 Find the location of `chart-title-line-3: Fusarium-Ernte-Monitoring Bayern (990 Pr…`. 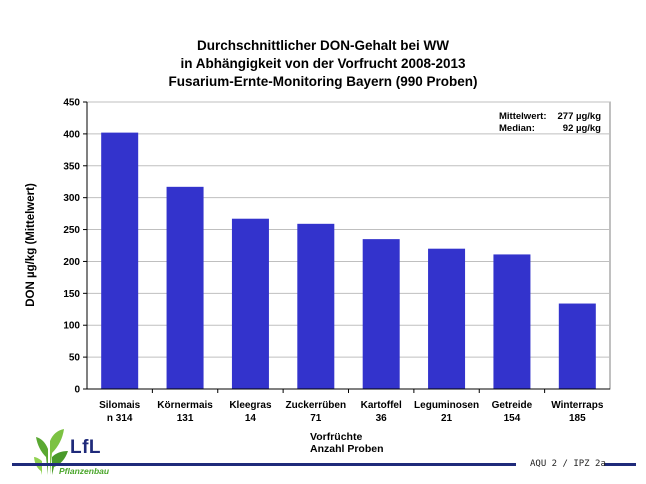

chart-title-line-3: Fusarium-Ernte-Monitoring Bayern (990 Pr… is located at coordinates (323, 81).